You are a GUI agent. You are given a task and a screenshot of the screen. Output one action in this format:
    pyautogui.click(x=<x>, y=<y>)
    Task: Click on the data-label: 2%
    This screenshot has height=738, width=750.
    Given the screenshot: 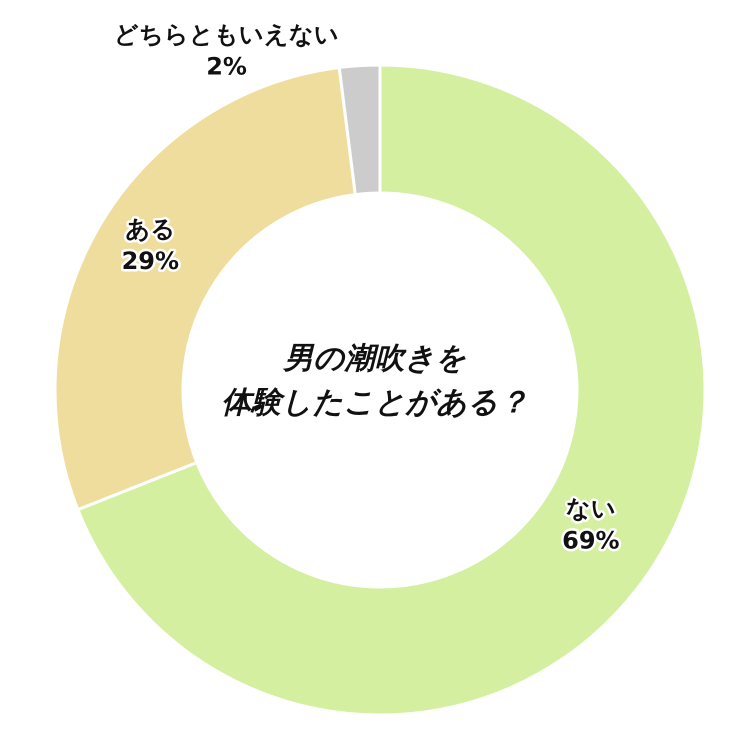 What is the action you would take?
    pyautogui.click(x=226, y=66)
    